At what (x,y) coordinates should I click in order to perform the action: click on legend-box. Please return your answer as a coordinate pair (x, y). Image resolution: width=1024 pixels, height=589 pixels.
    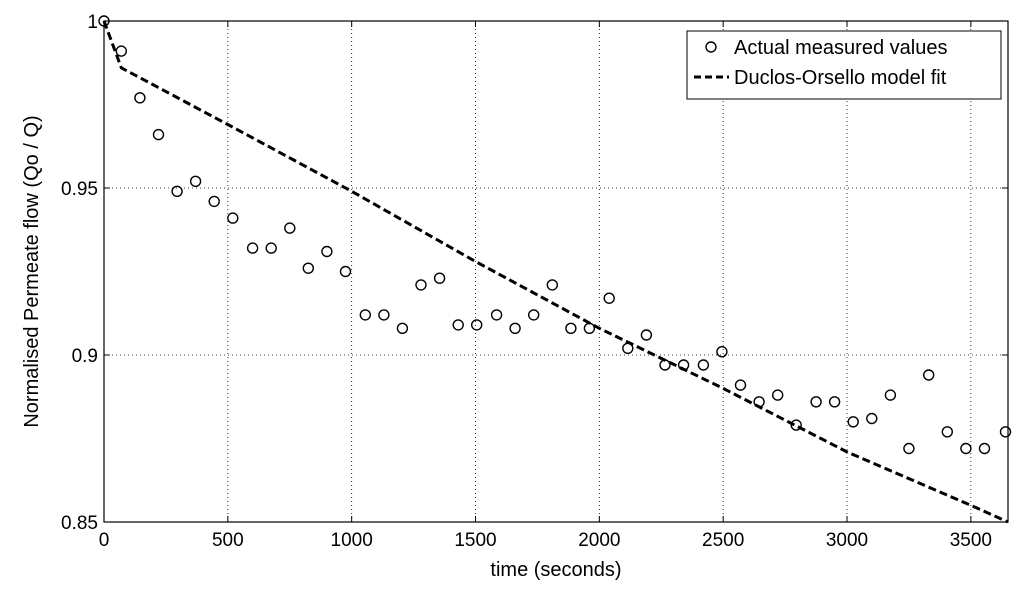
    Looking at the image, I should click on (844, 65).